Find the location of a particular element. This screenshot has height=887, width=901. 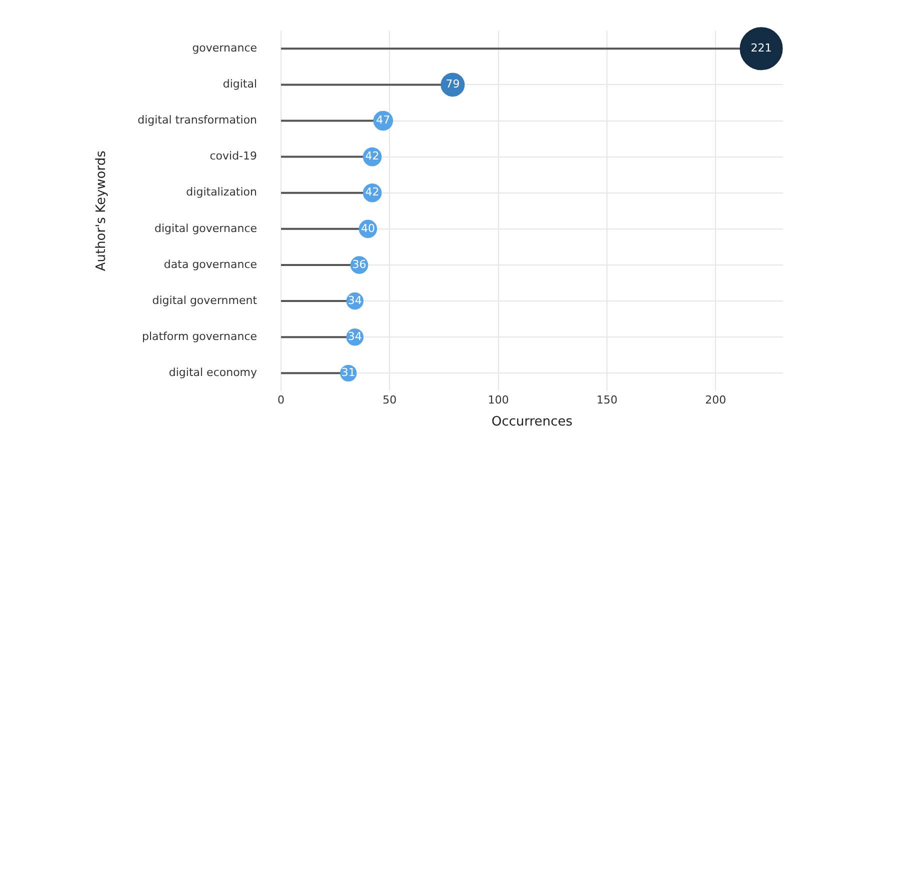

x-tick-label: 200 is located at coordinates (715, 400).